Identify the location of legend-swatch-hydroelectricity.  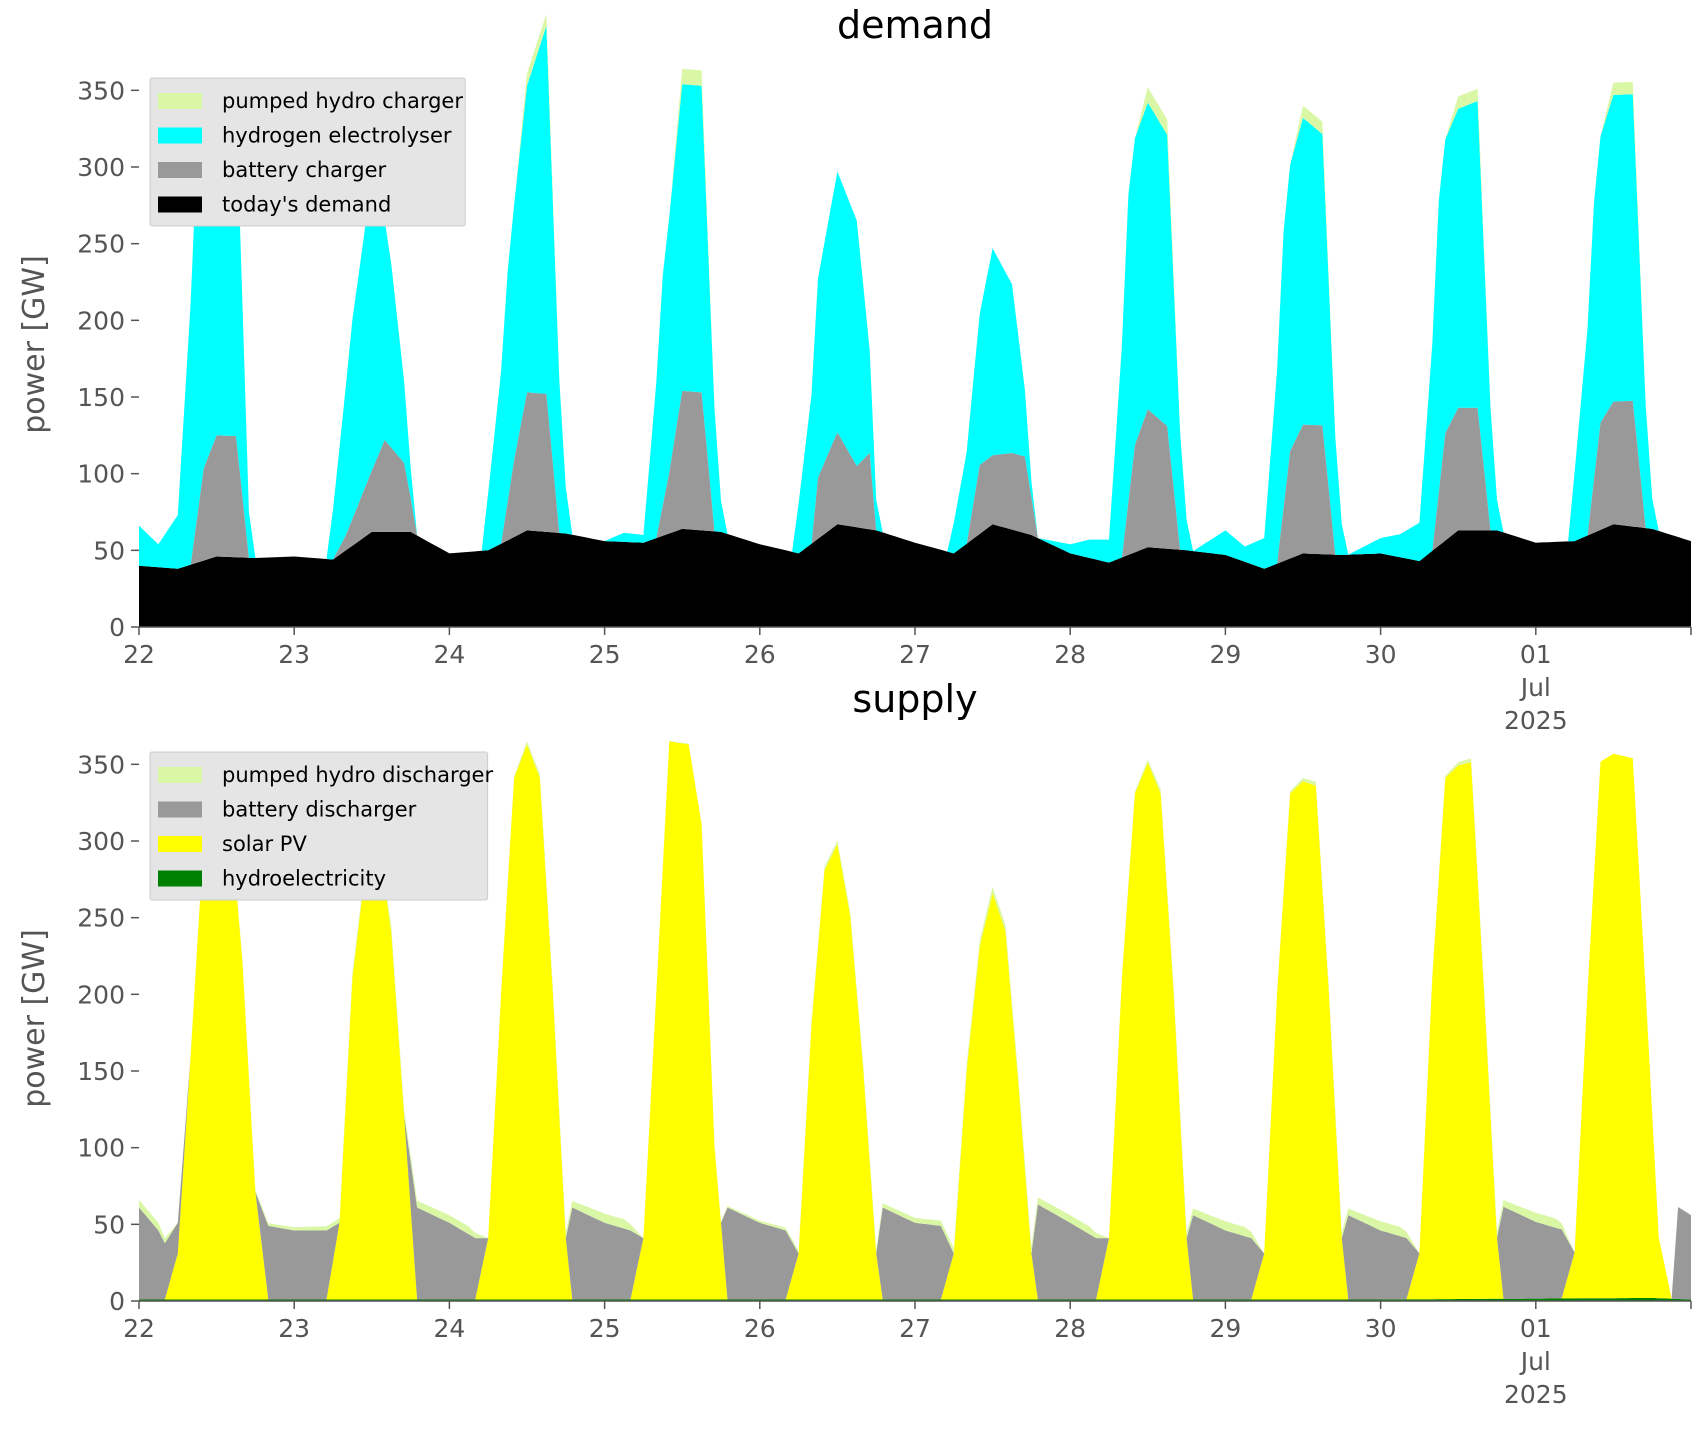
(180, 878).